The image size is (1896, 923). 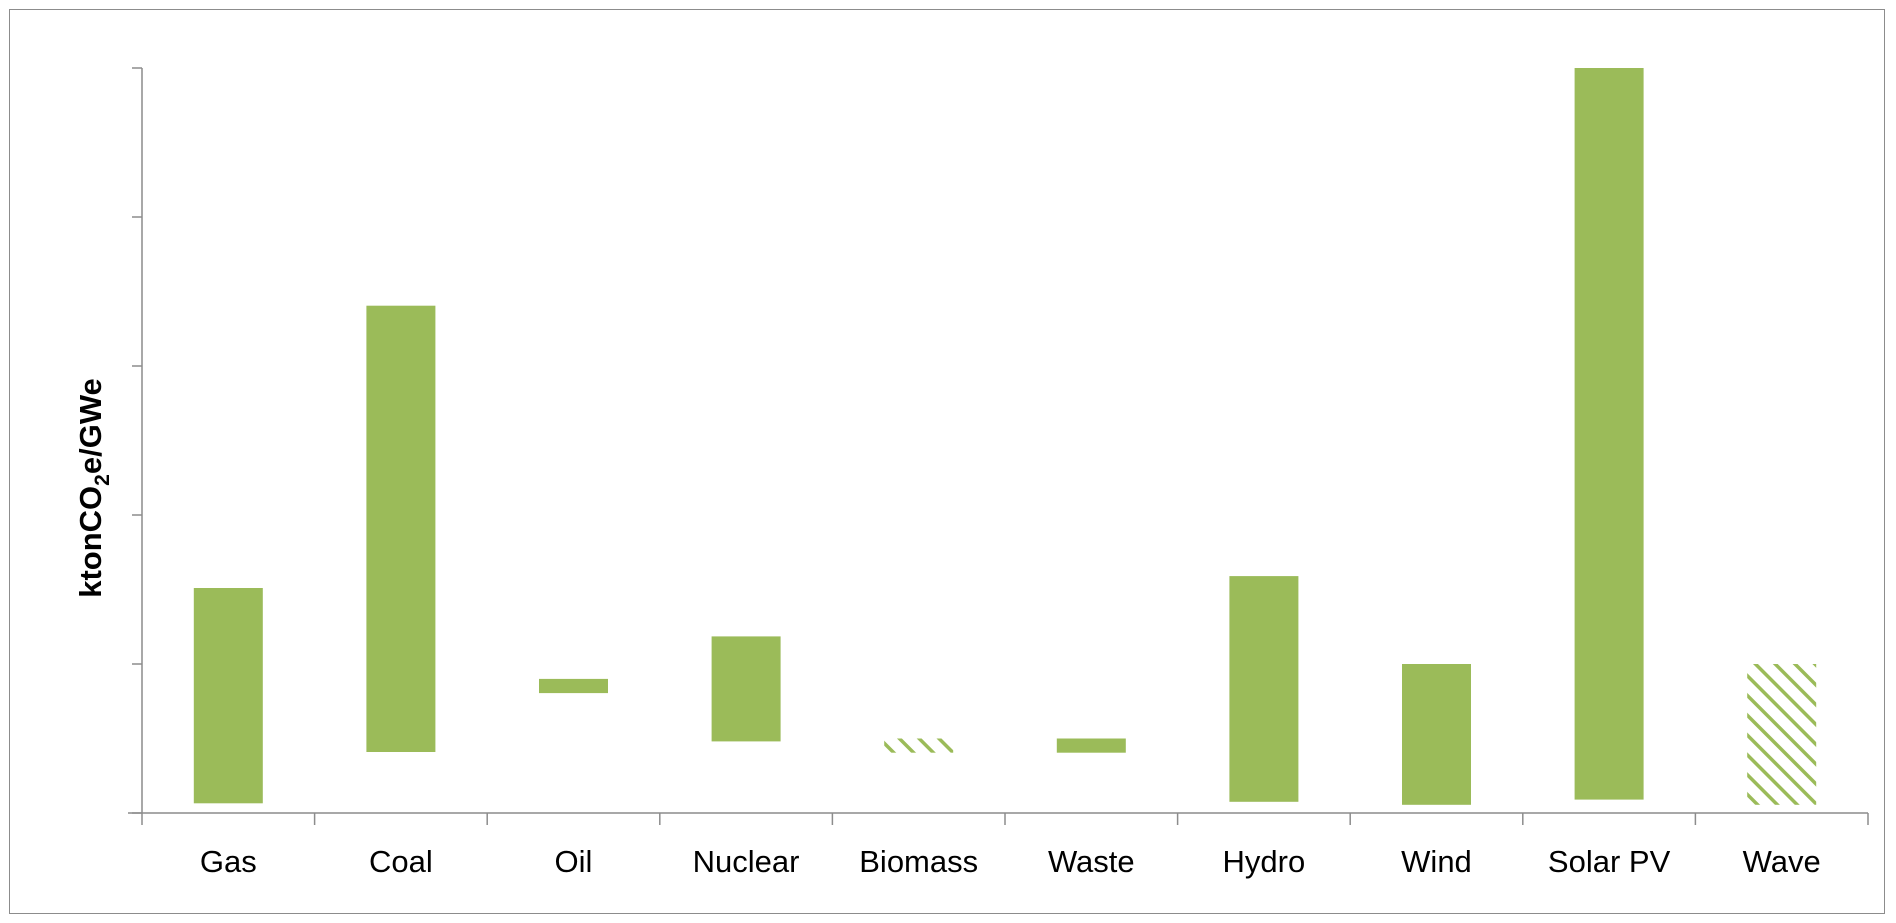 I want to click on bar-wave, so click(x=1782, y=734).